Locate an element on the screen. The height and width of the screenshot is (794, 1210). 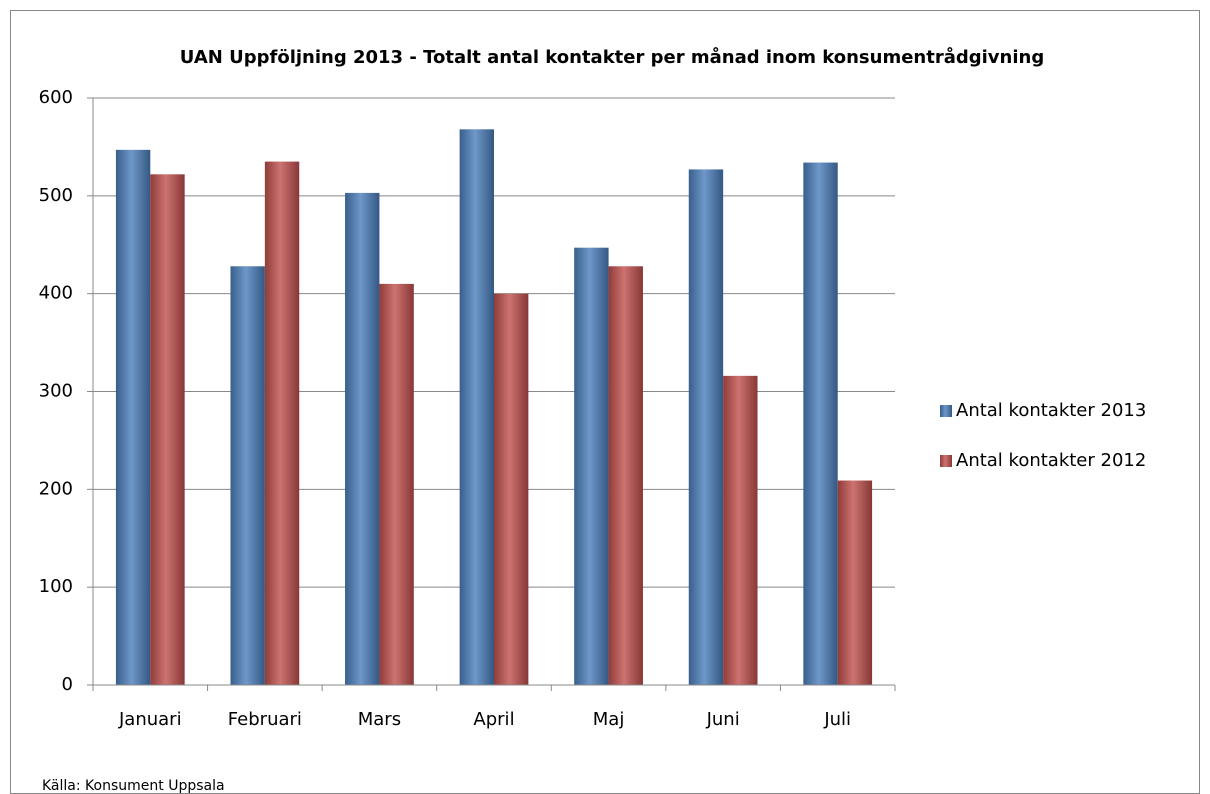
x-tick-label: April is located at coordinates (493, 719).